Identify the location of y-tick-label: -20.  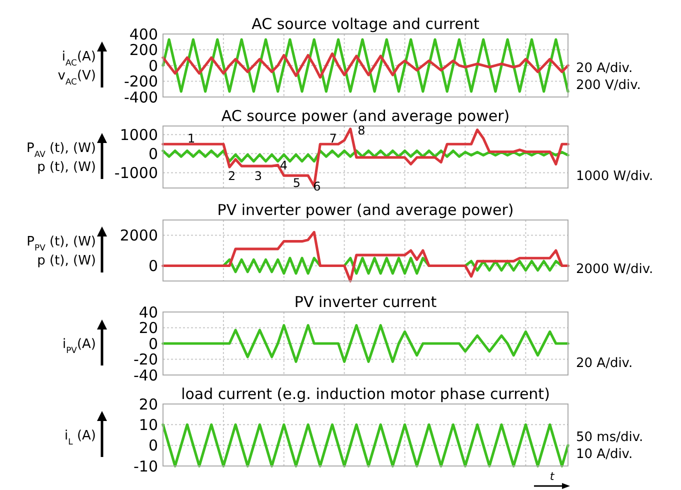
(146, 359).